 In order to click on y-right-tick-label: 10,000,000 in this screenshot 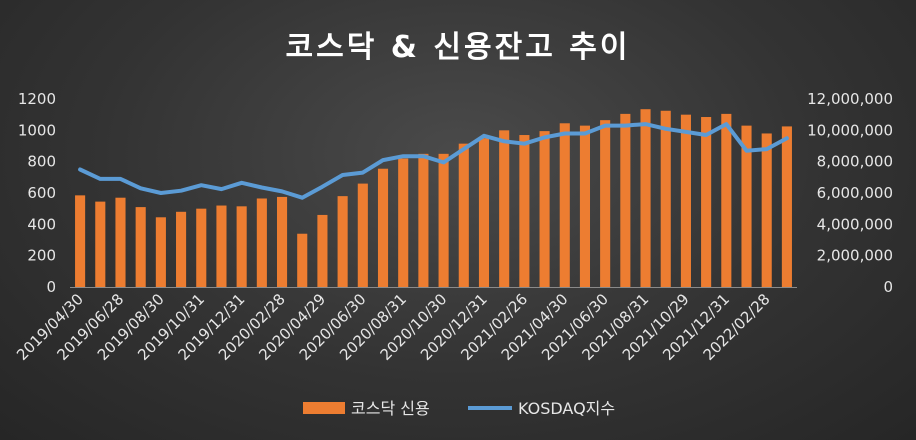, I will do `click(850, 130)`.